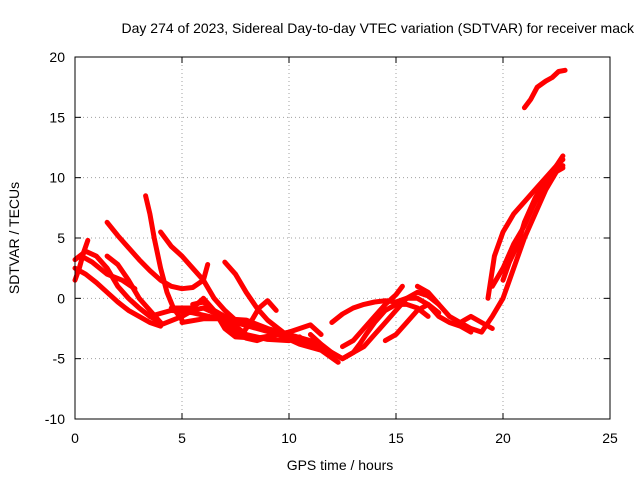  What do you see at coordinates (57, 117) in the screenshot?
I see `y-tick-label: 15` at bounding box center [57, 117].